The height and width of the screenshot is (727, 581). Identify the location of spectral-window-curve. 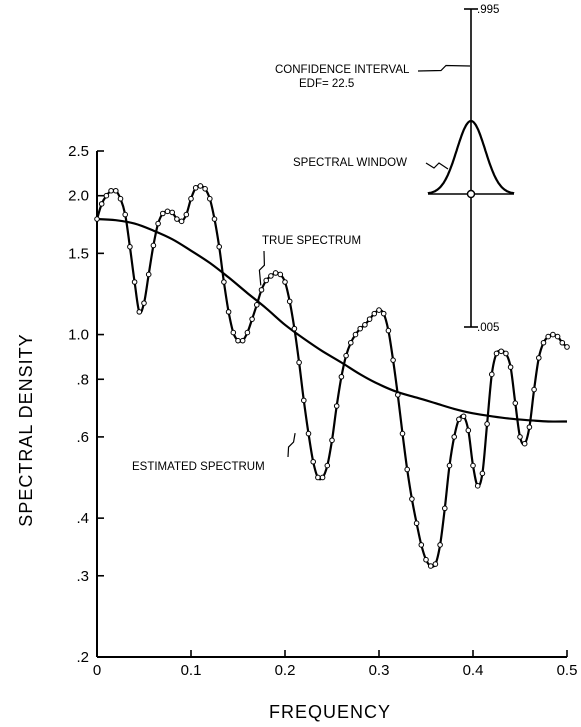
(471, 157).